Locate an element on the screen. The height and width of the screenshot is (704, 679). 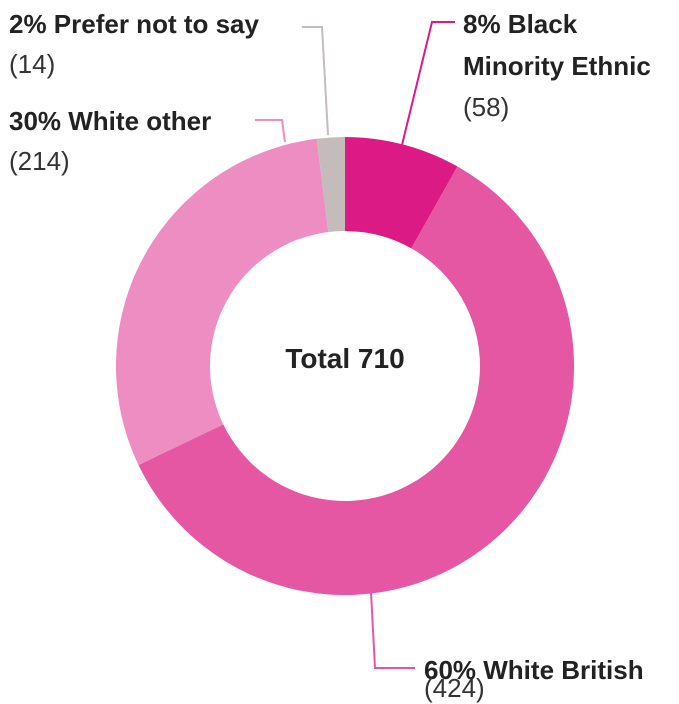
leader-line-white-british is located at coordinates (392, 630).